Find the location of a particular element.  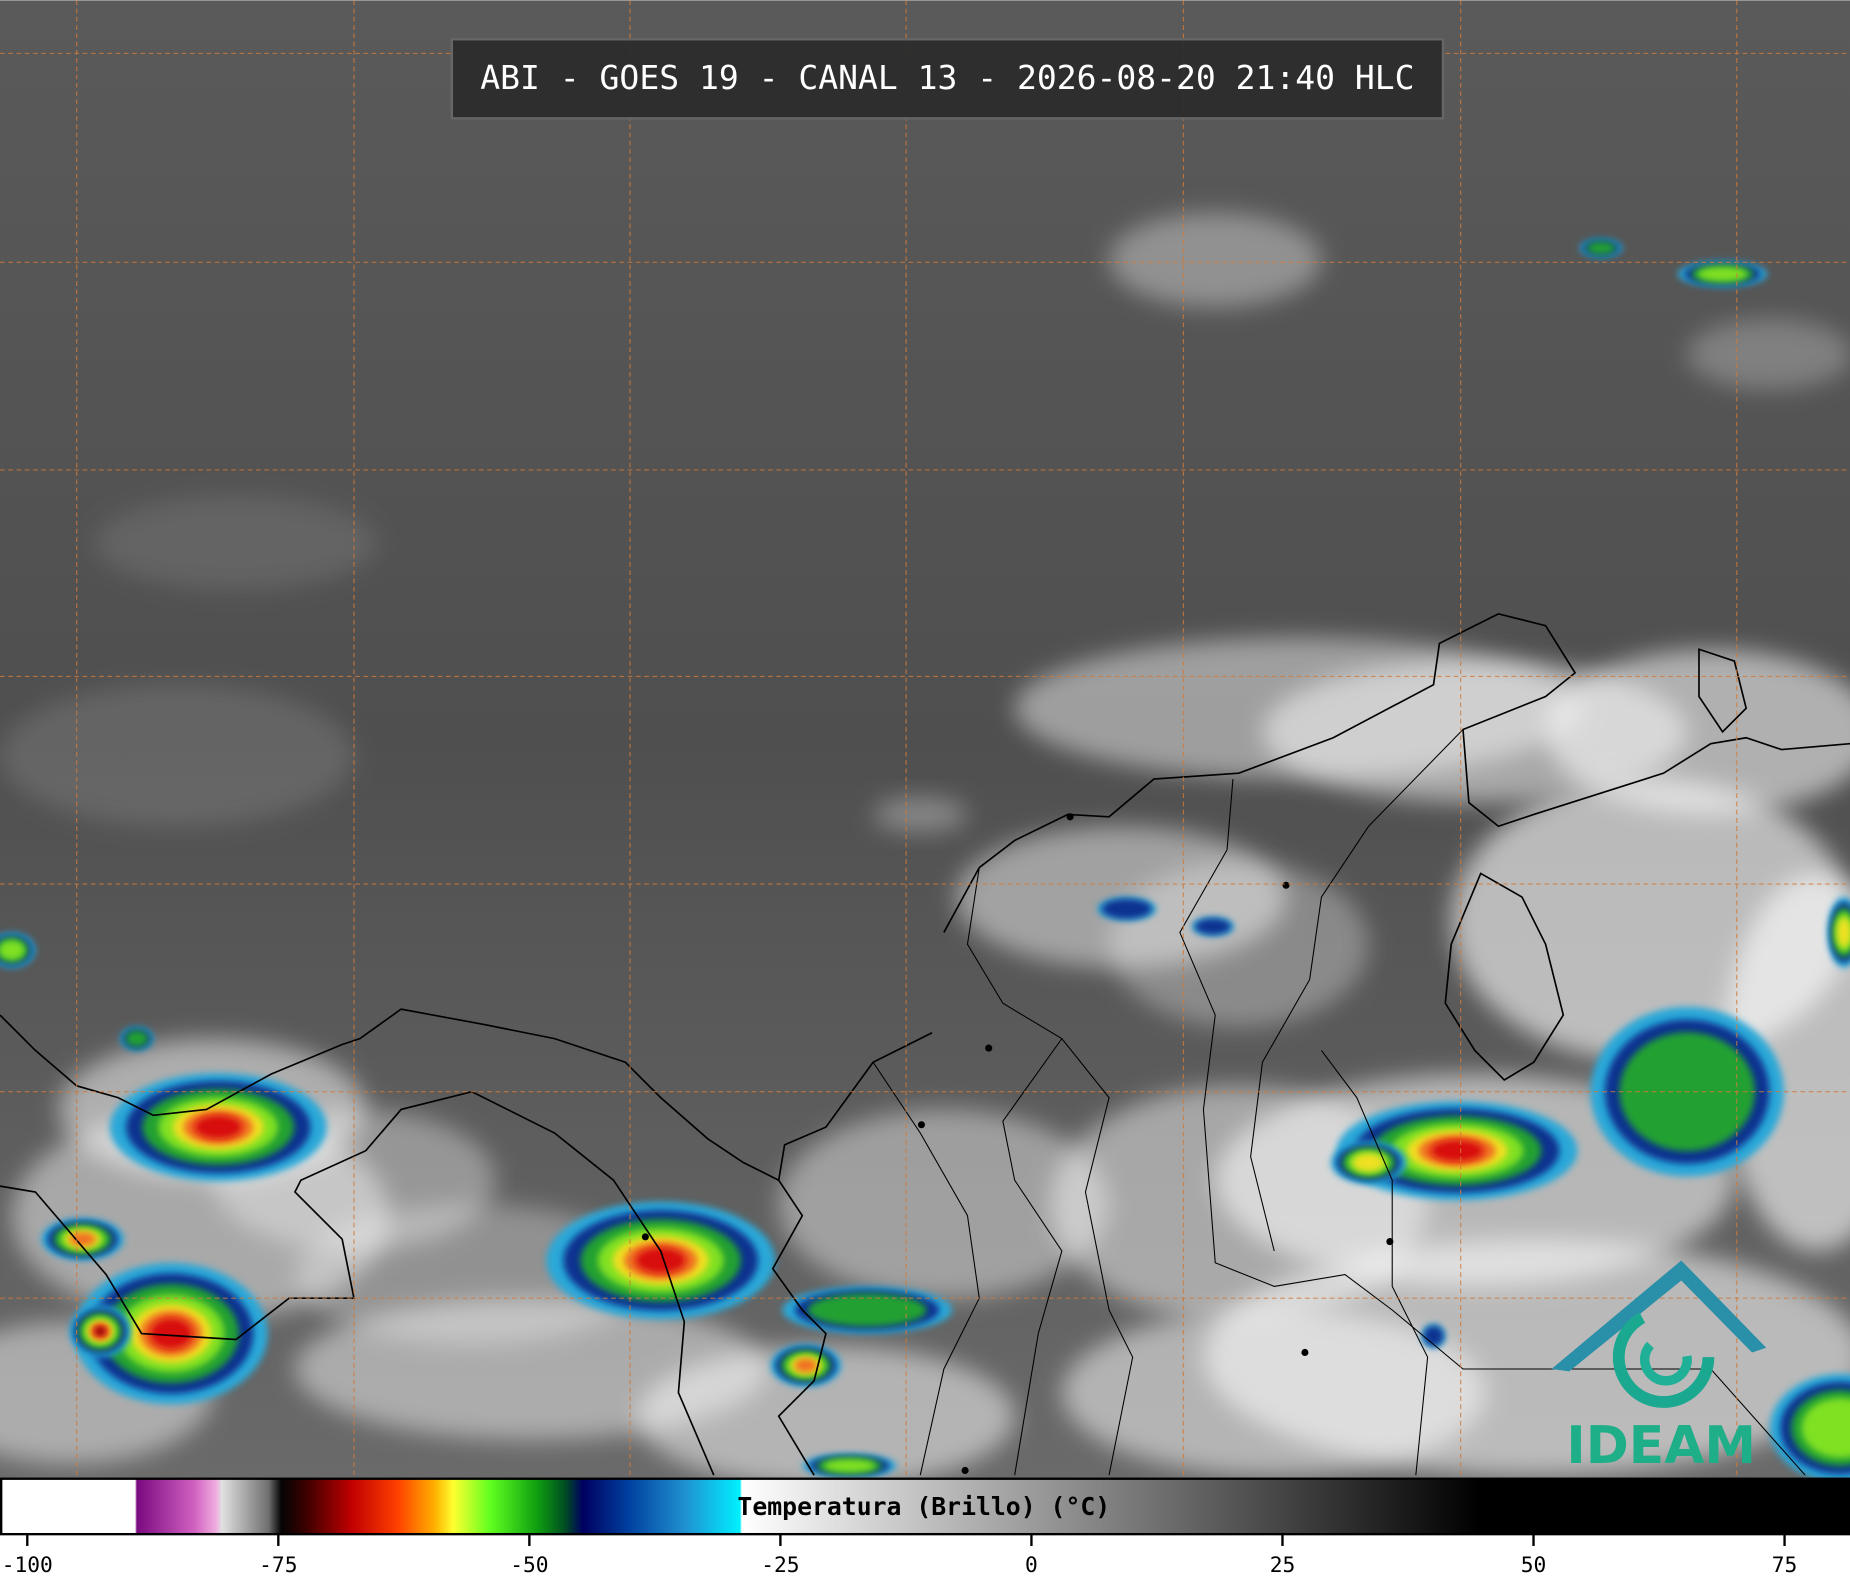

colorbar-tick-label: 50 is located at coordinates (1534, 1565).